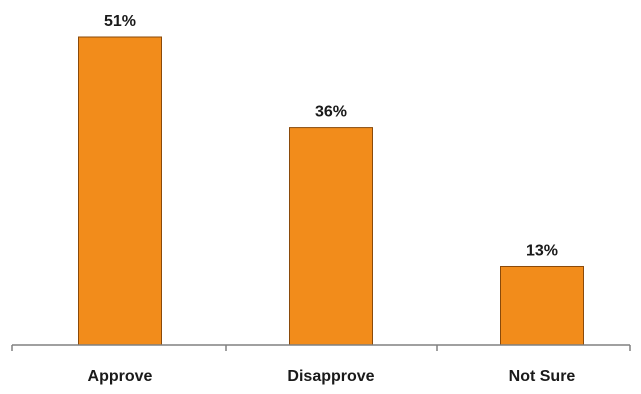  Describe the element at coordinates (120, 21) in the screenshot. I see `value-label-approve: 51%` at that location.